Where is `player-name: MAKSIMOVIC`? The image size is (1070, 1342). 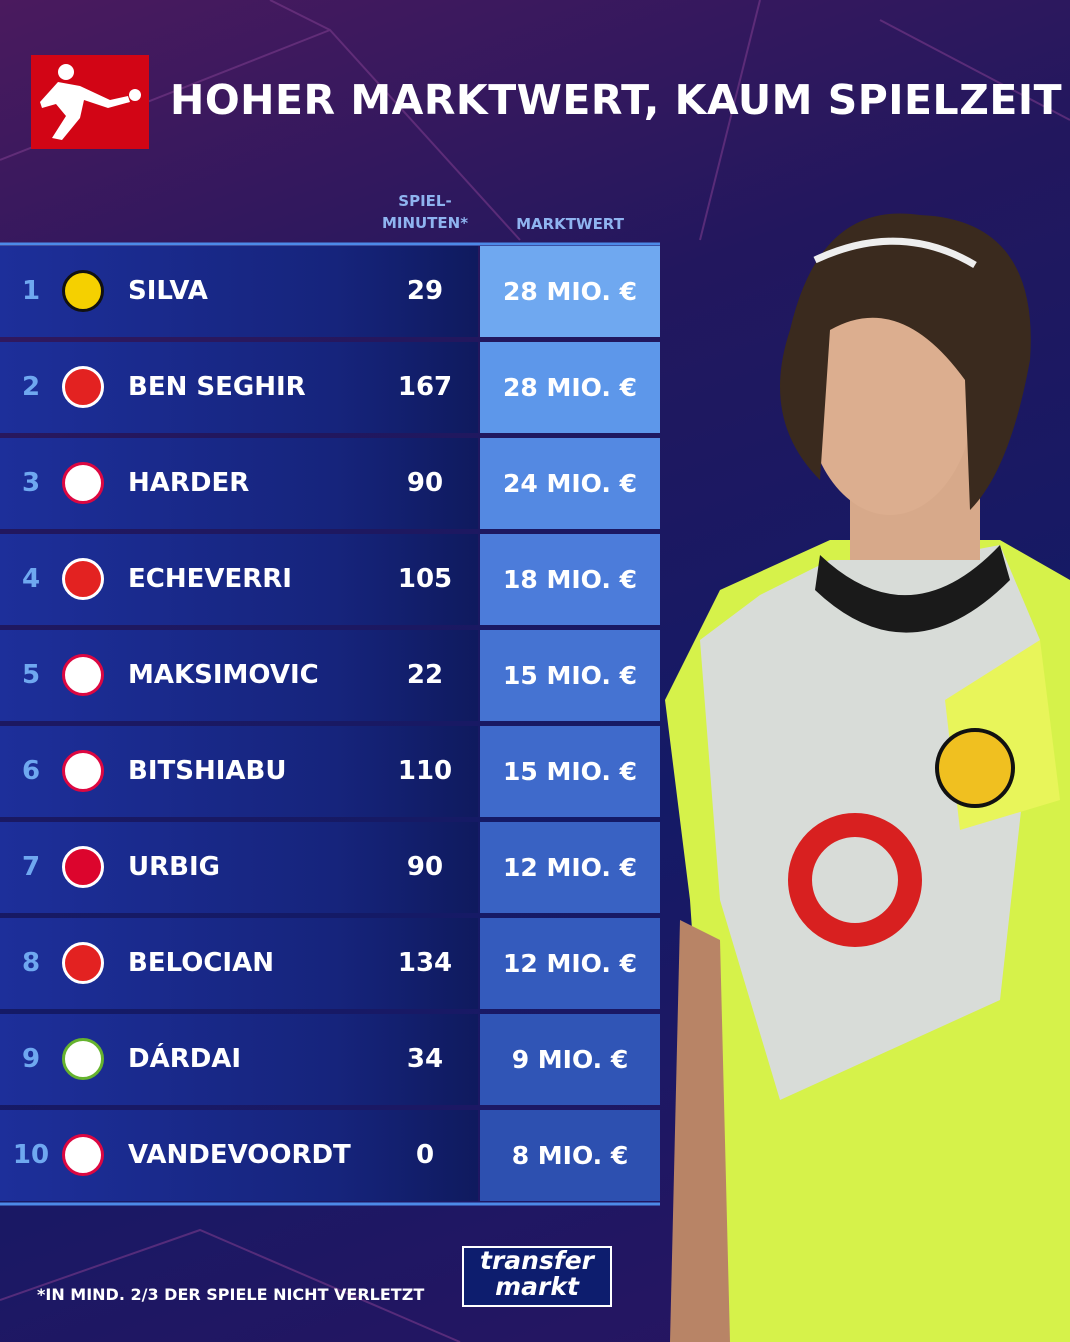
player-name: MAKSIMOVIC is located at coordinates (223, 675).